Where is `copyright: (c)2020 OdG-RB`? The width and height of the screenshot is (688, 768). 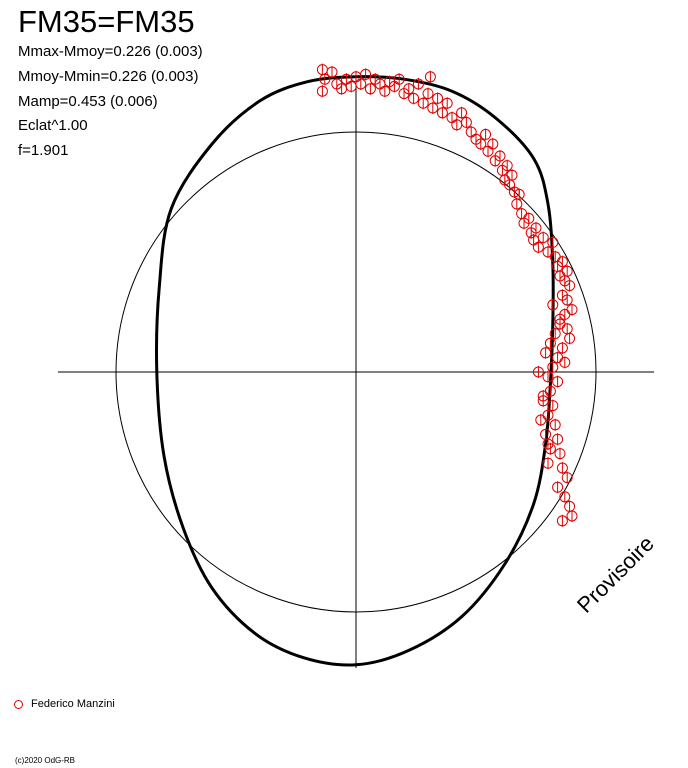 copyright: (c)2020 OdG-RB is located at coordinates (45, 760).